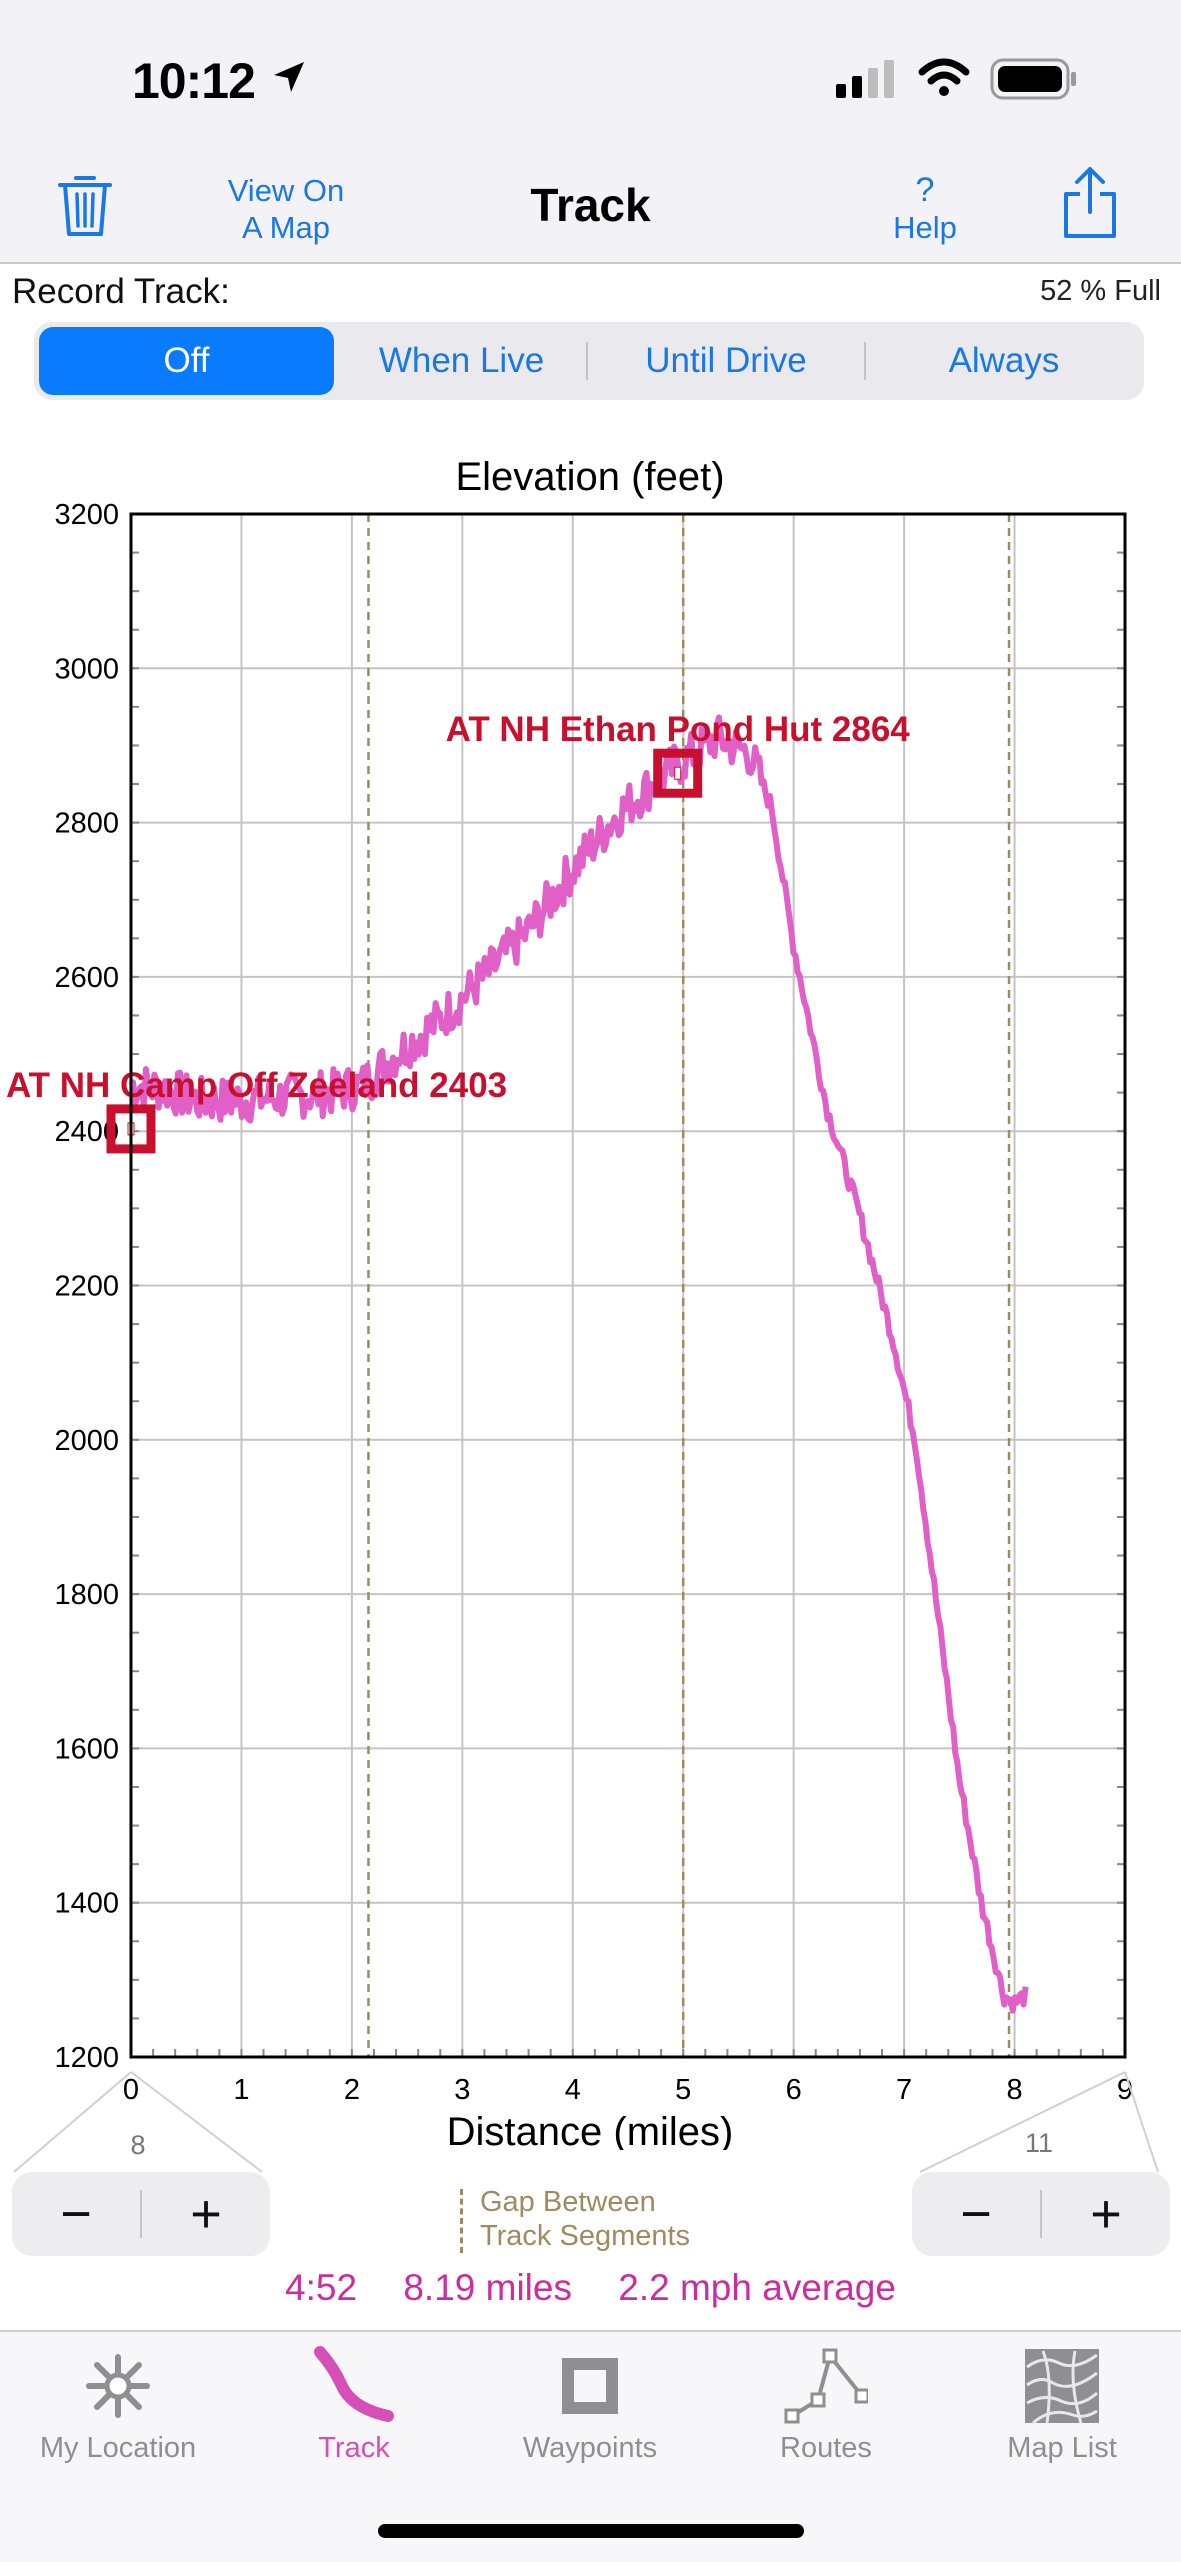 The height and width of the screenshot is (2562, 1181). I want to click on record-track-label: Record Track:, so click(121, 291).